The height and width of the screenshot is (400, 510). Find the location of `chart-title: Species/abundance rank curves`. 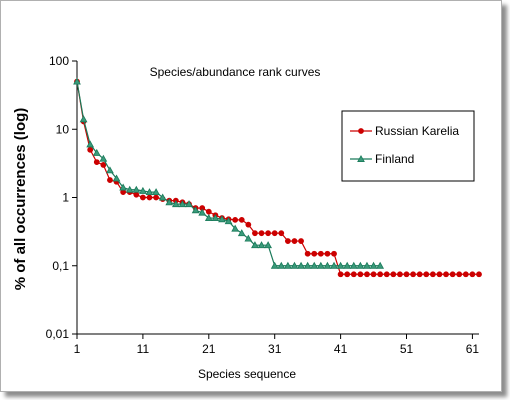

chart-title: Species/abundance rank curves is located at coordinates (235, 72).